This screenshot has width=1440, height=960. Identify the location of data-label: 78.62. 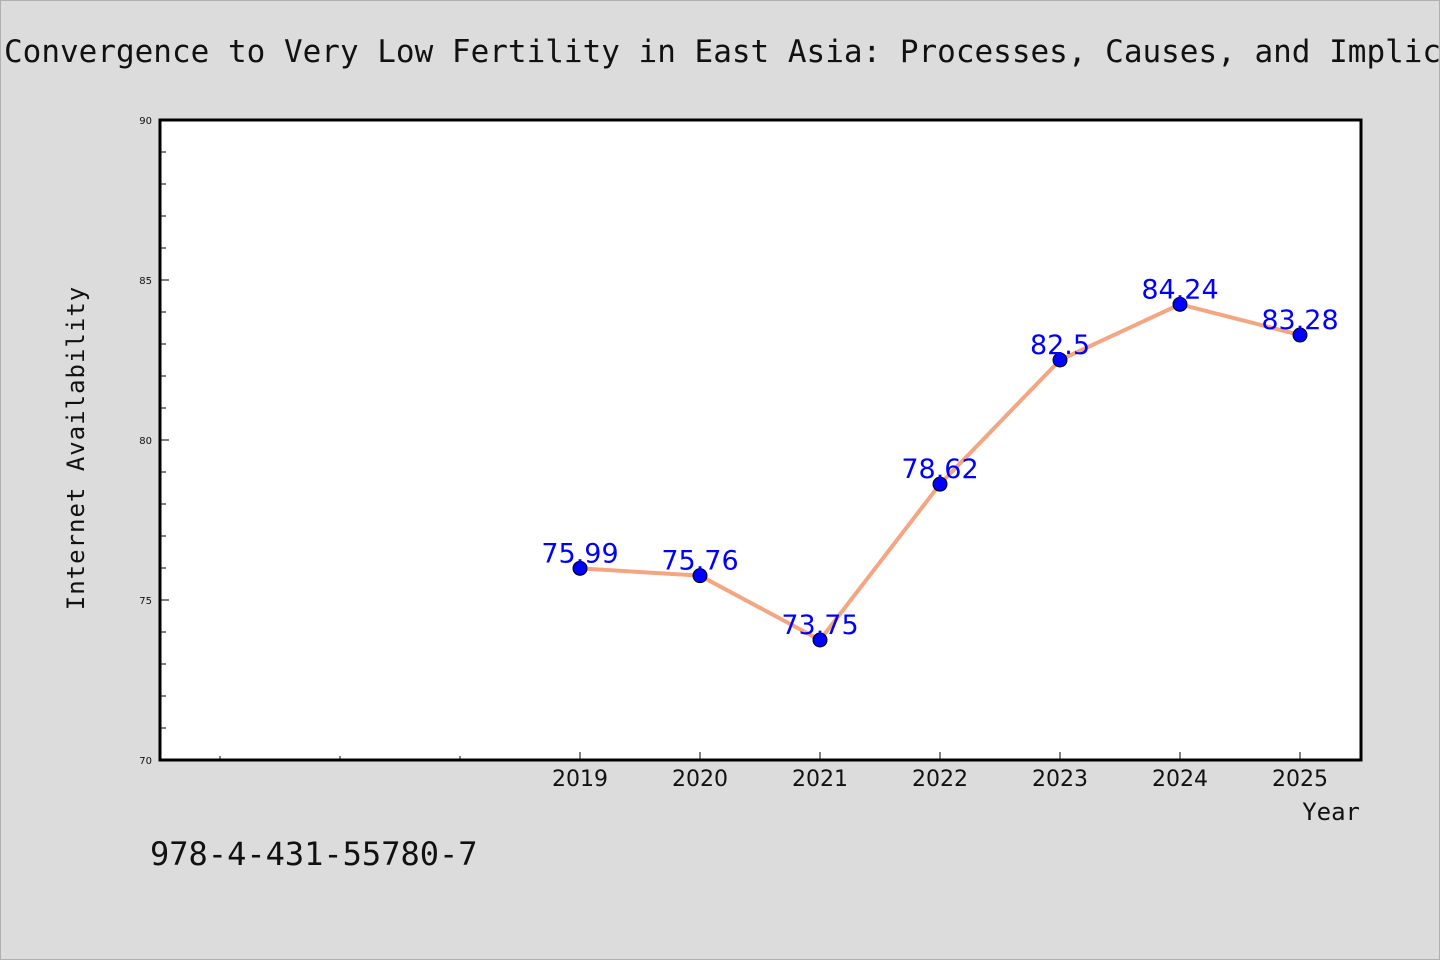
(939, 469).